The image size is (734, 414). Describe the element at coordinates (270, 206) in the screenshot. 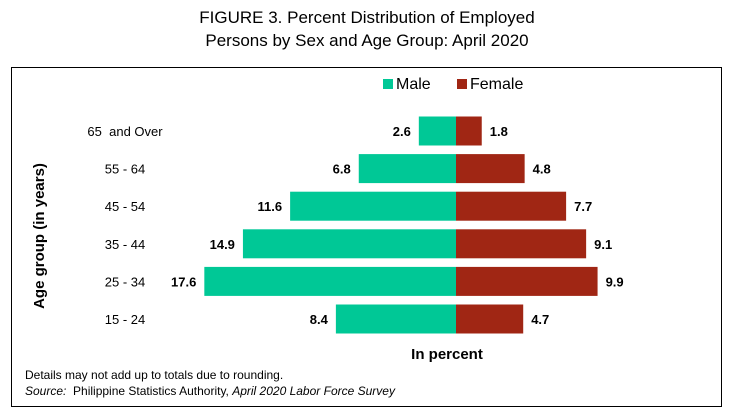

I see `data-label-male: 11.6` at that location.